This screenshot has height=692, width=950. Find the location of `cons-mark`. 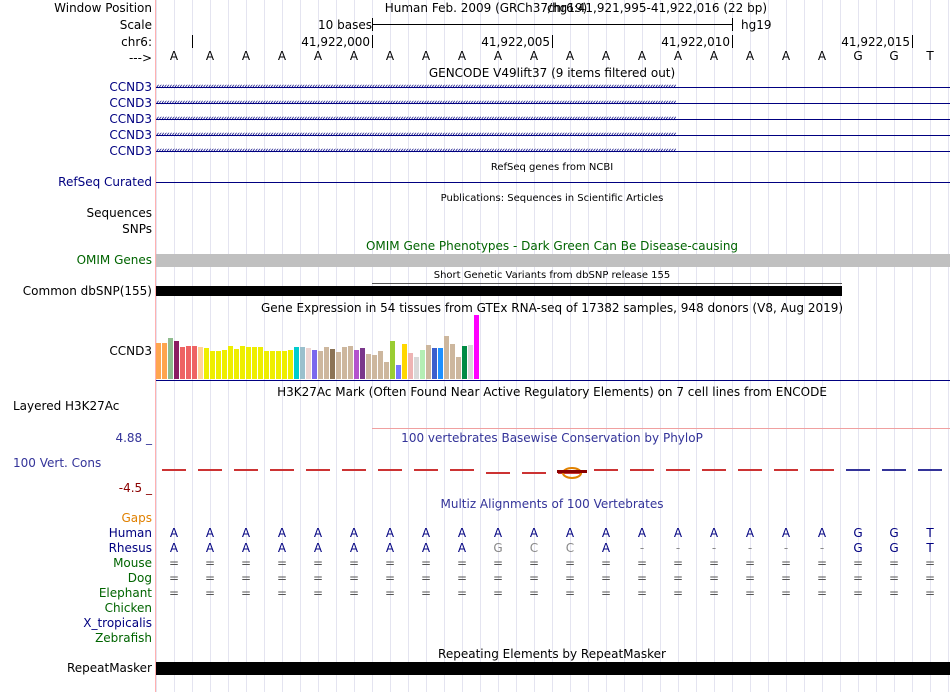

cons-mark is located at coordinates (930, 470).